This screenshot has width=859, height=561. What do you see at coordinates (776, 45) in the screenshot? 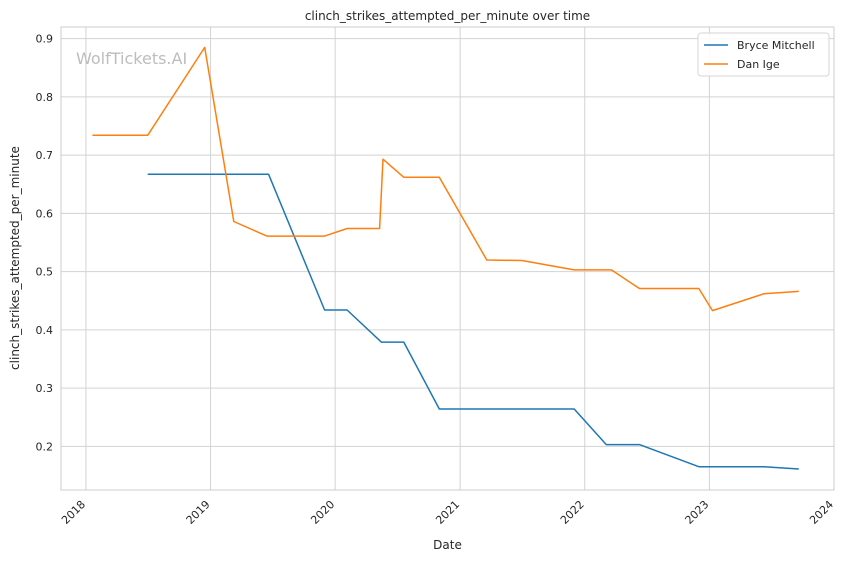
I see `legend-label: Bryce Mitchell` at bounding box center [776, 45].